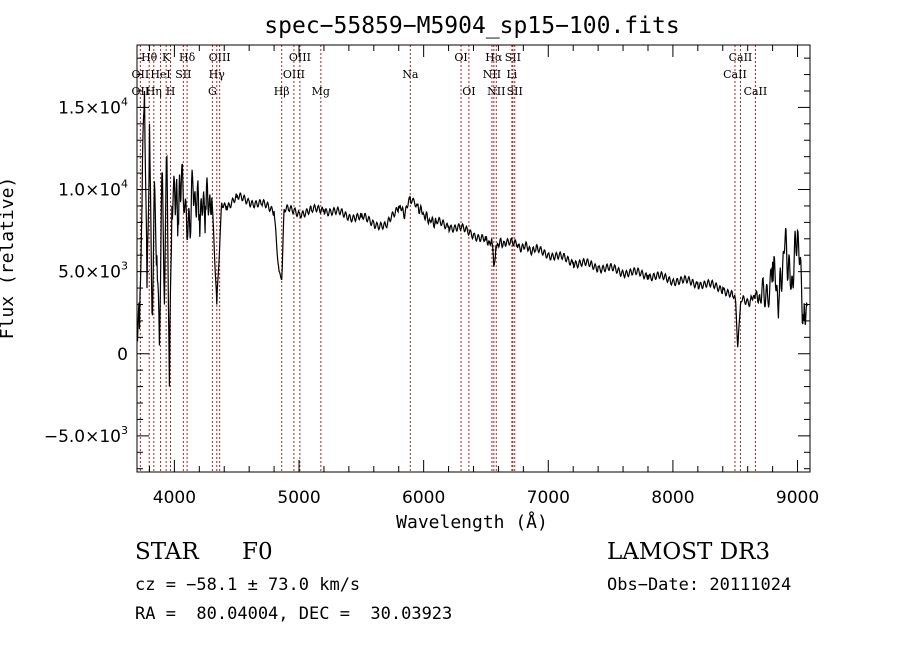 The image size is (900, 649). Describe the element at coordinates (756, 91) in the screenshot. I see `line-label-27: CaII` at that location.